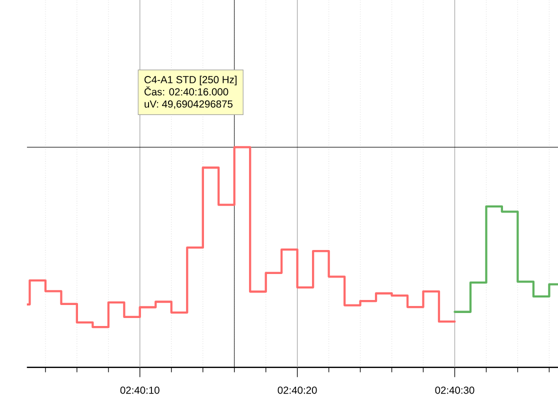  I want to click on x-tick-label: 02:40:10, so click(140, 390).